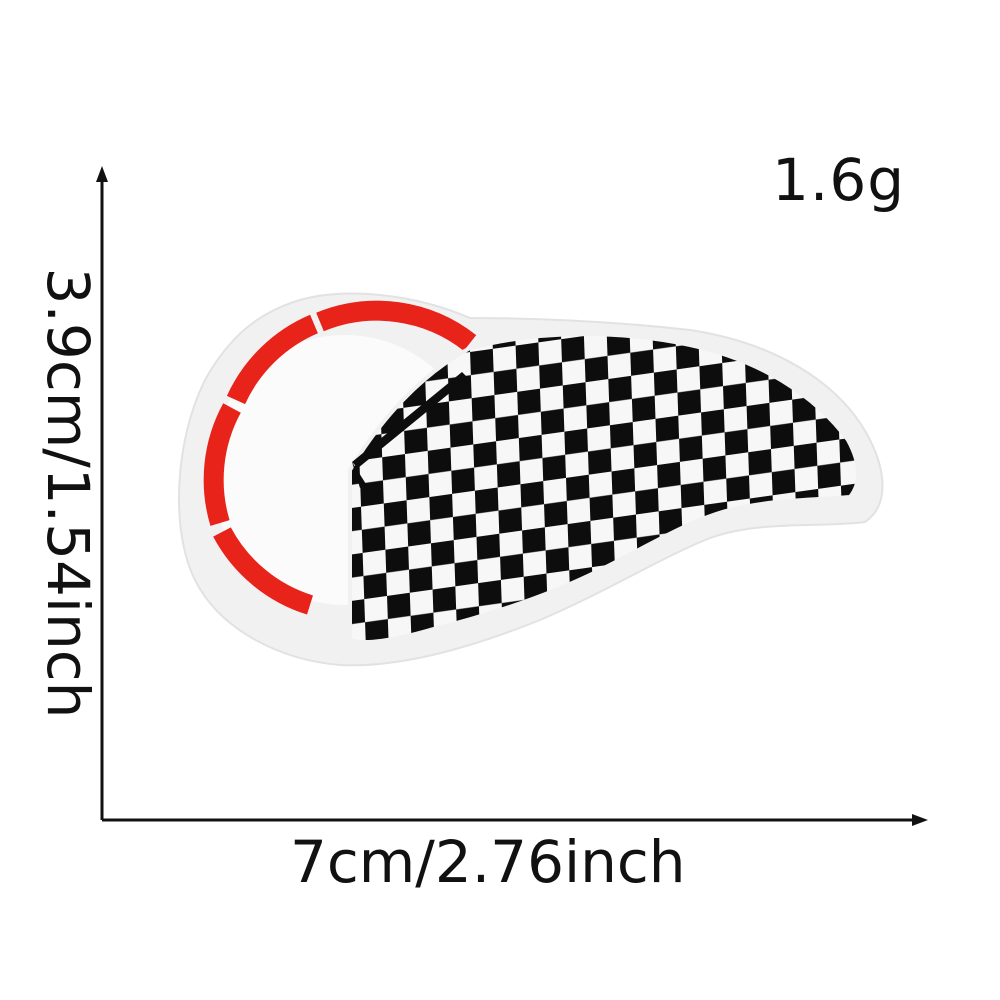 This screenshot has width=1000, height=1000. Describe the element at coordinates (839, 180) in the screenshot. I see `weight-label: 1.6g` at that location.